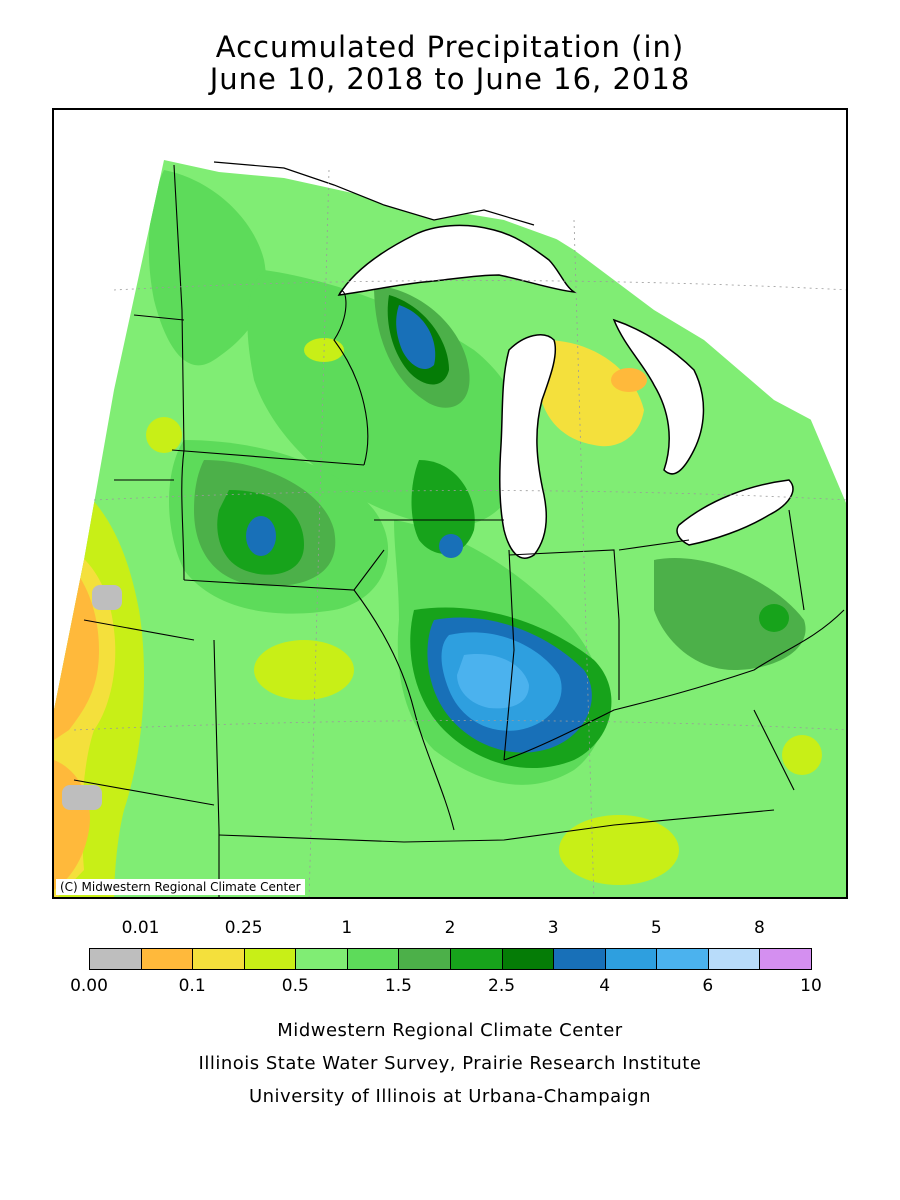 The width and height of the screenshot is (900, 1200). What do you see at coordinates (192, 986) in the screenshot?
I see `legend-bottom-label: 0.1` at bounding box center [192, 986].